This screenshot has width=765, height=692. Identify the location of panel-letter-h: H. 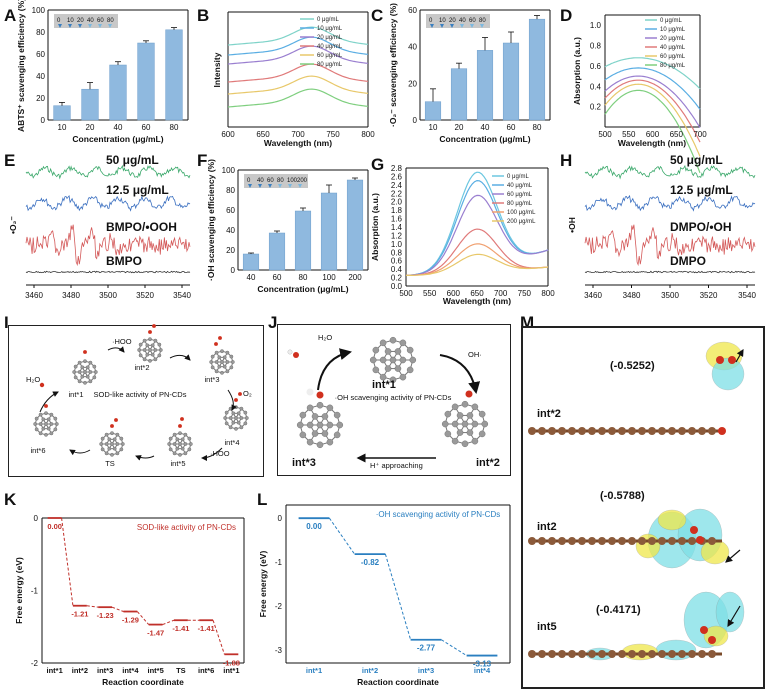
(566, 160).